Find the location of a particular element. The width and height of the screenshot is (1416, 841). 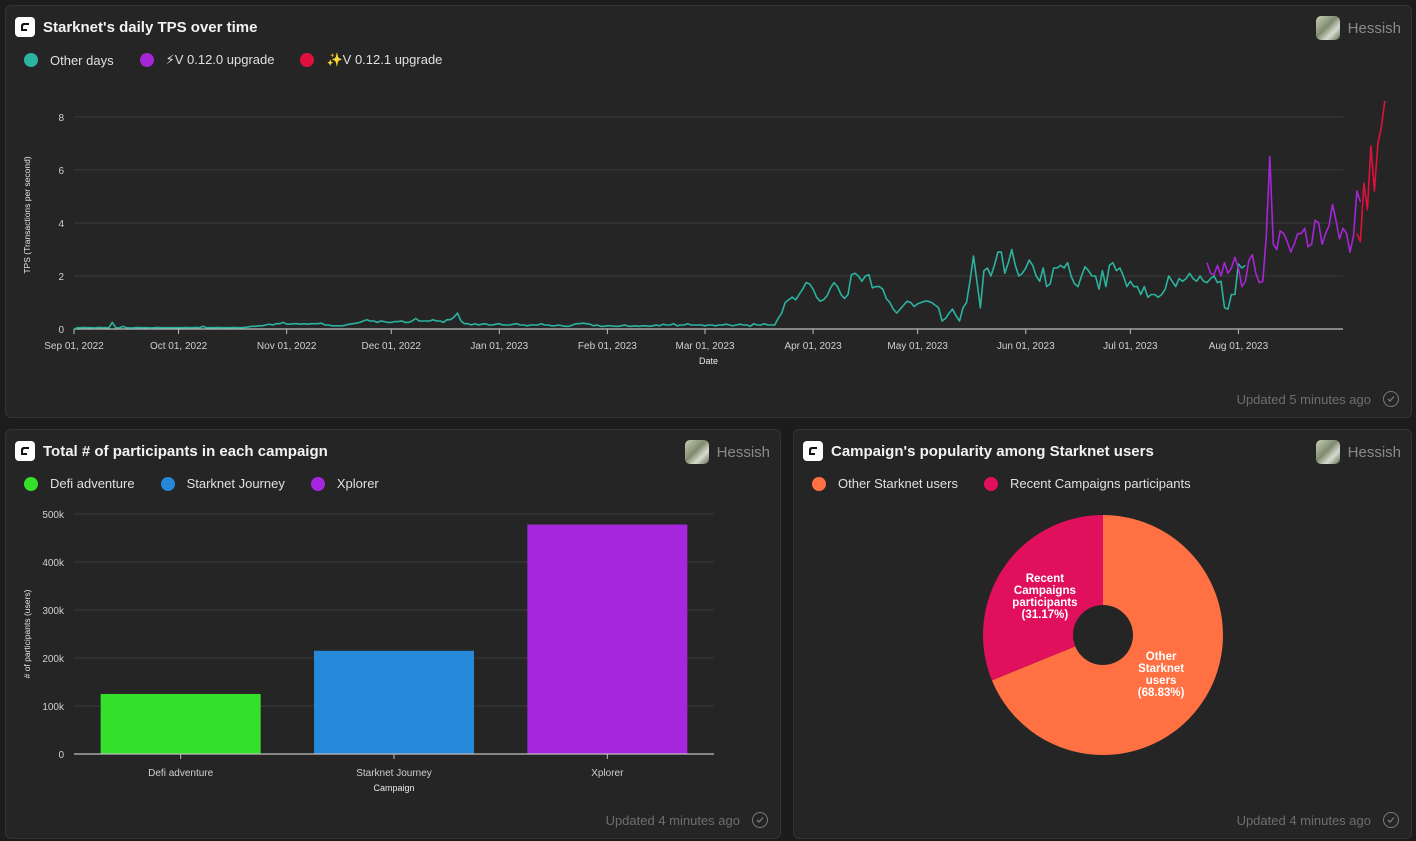

legend-item-other-users: Other Starknet users is located at coordinates (885, 483).